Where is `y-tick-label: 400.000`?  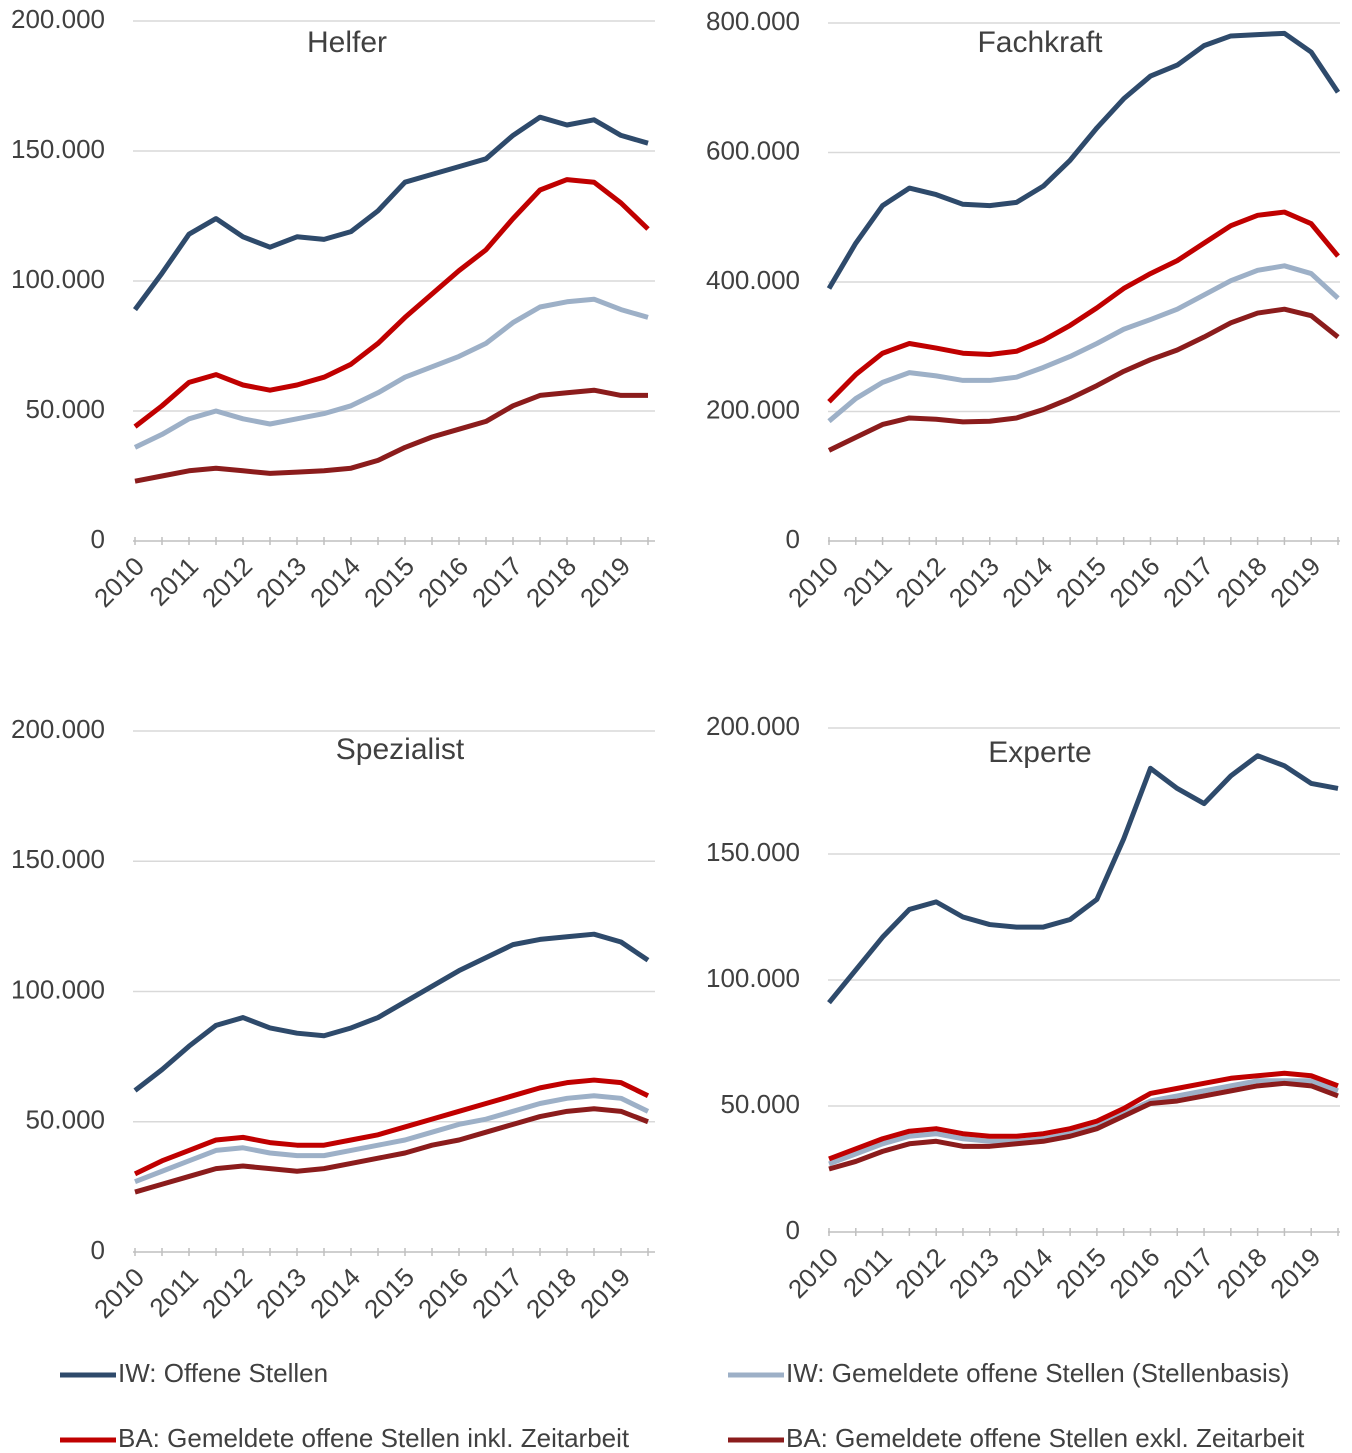
y-tick-label: 400.000 is located at coordinates (753, 280).